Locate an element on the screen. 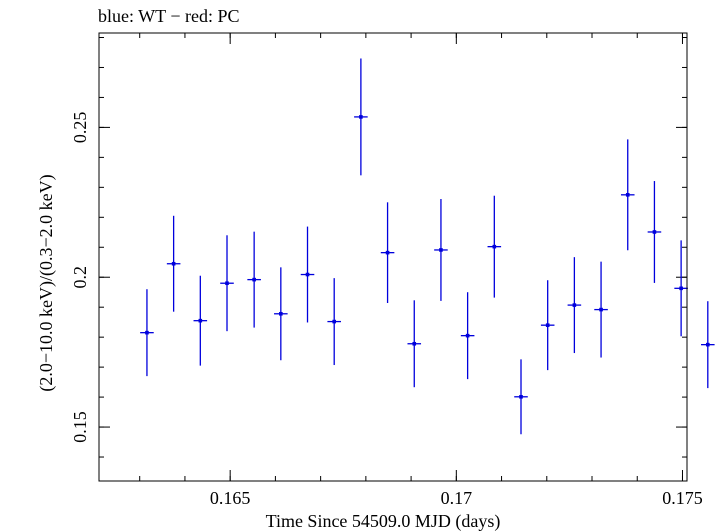 Image resolution: width=723 pixels, height=532 pixels. x-tick-label: 0.165 is located at coordinates (230, 498).